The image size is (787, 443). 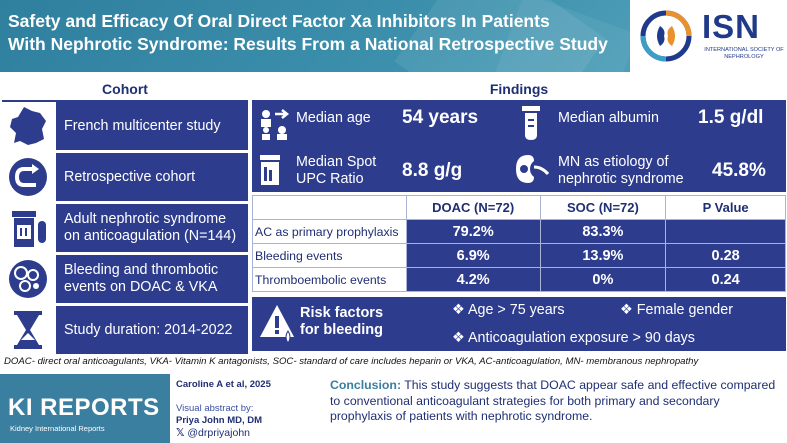 What do you see at coordinates (329, 255) in the screenshot?
I see `table-row-label: Bleeding events` at bounding box center [329, 255].